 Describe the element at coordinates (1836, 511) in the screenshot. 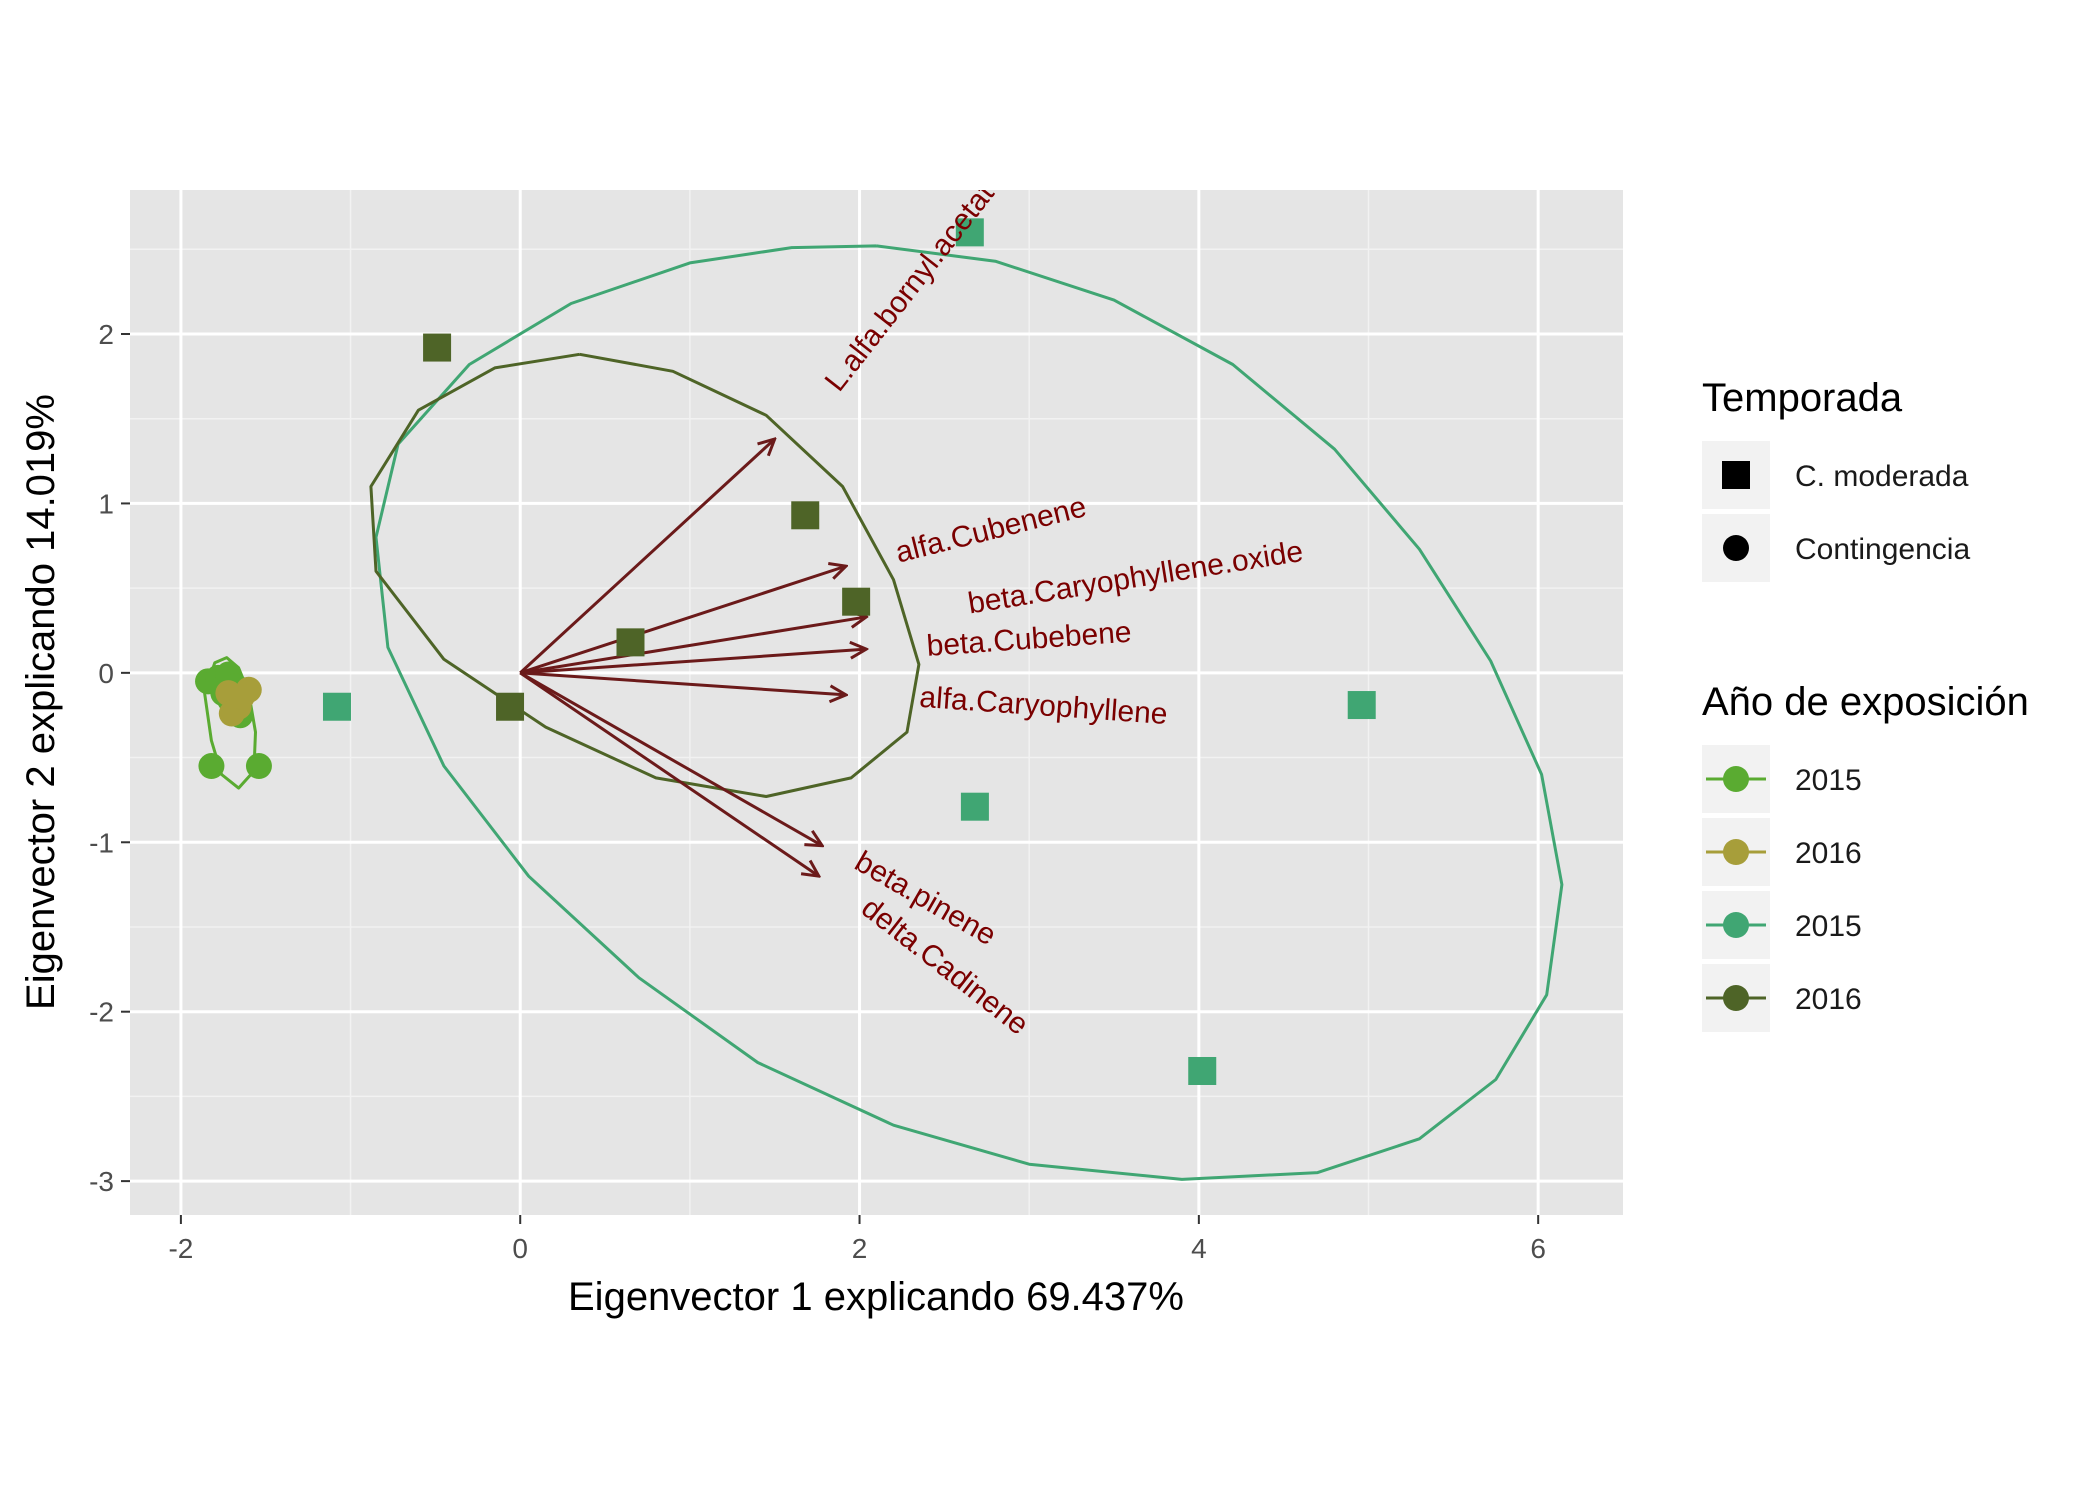

I see `shape-legend: C. moderada Contingencia` at that location.